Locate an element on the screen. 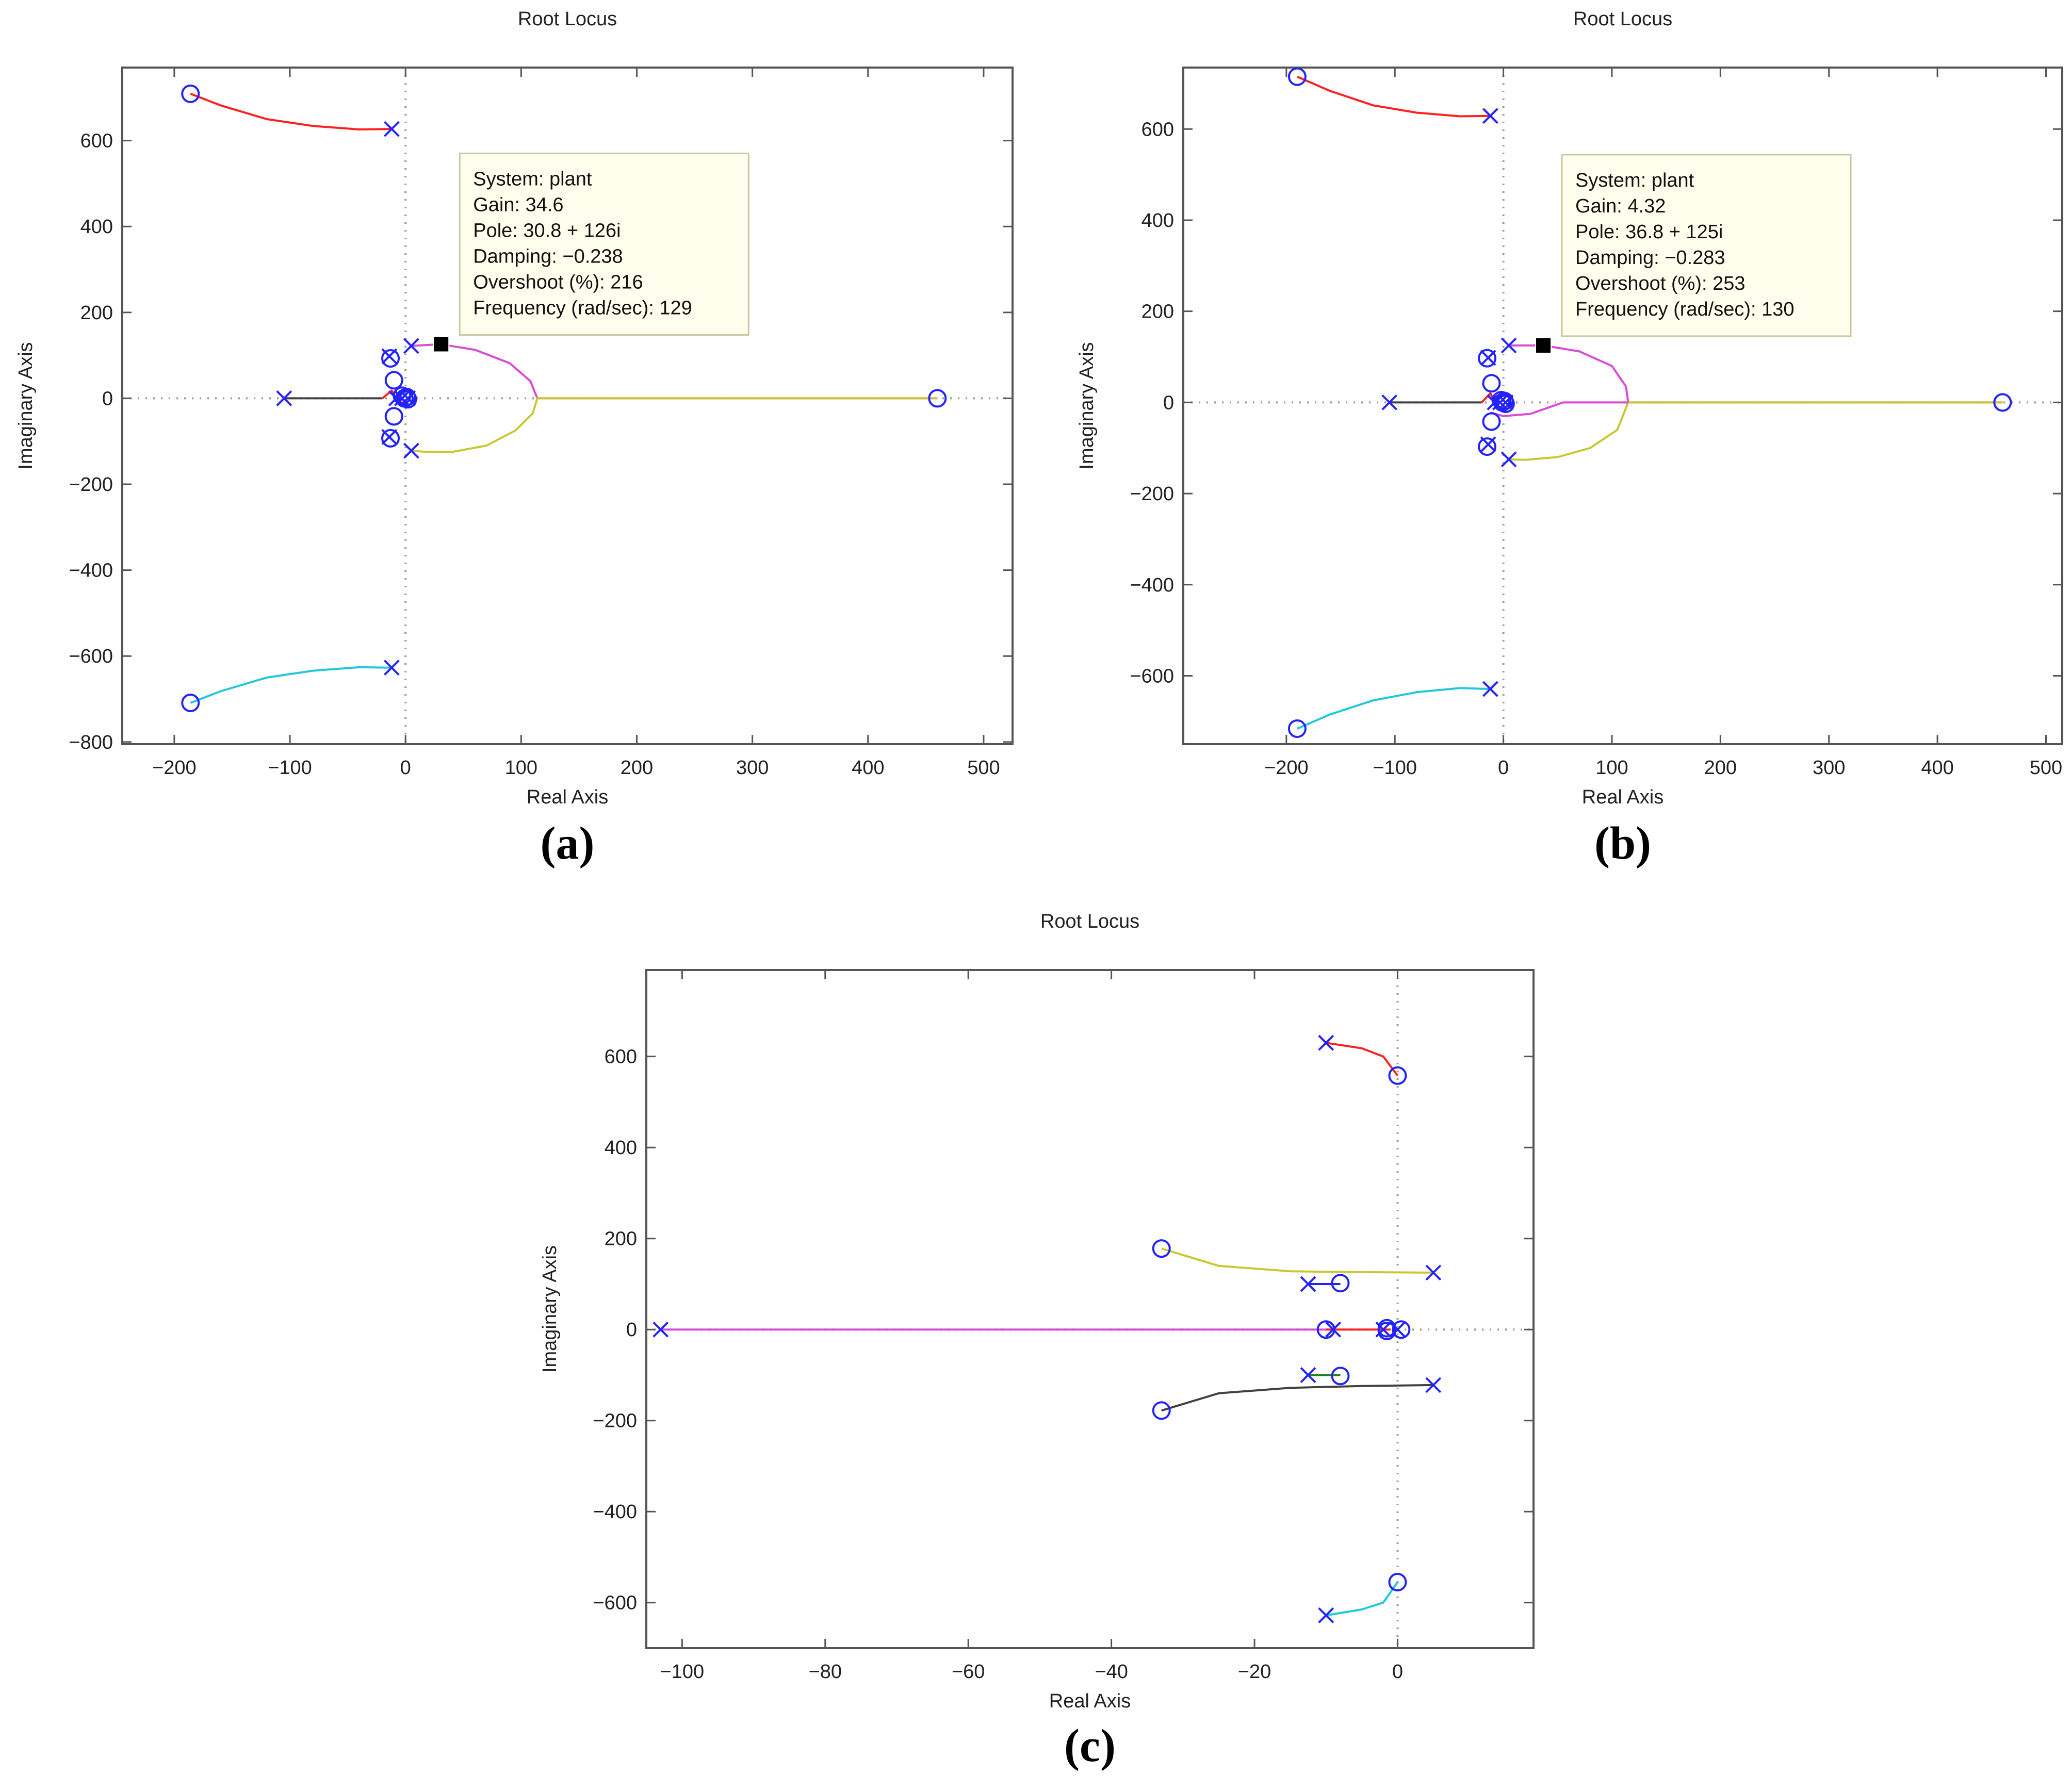 This screenshot has height=1792, width=2071. datatip-line: Gain: 4.32 is located at coordinates (1621, 206).